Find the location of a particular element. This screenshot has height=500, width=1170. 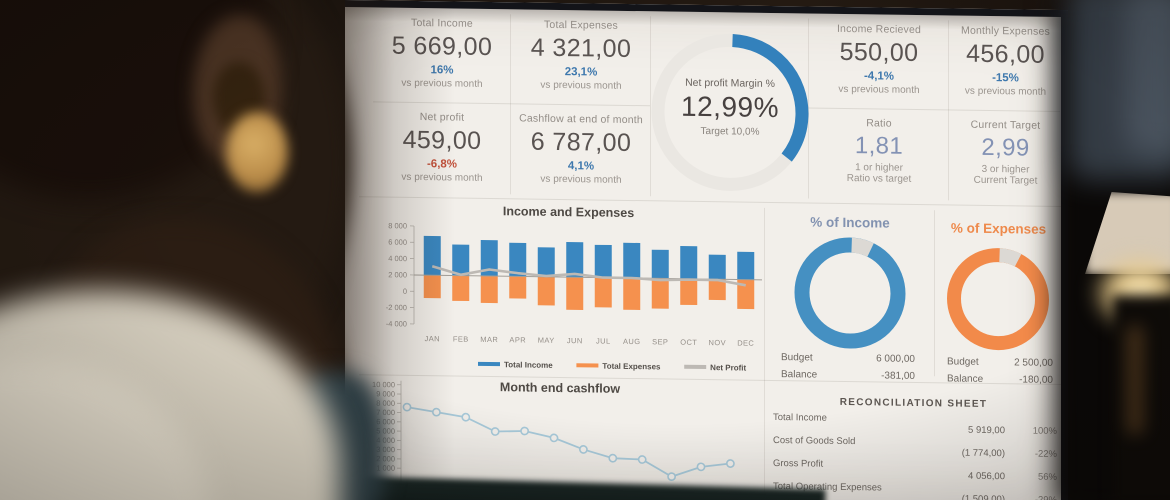

lamp-glow is located at coordinates (1132, 293).